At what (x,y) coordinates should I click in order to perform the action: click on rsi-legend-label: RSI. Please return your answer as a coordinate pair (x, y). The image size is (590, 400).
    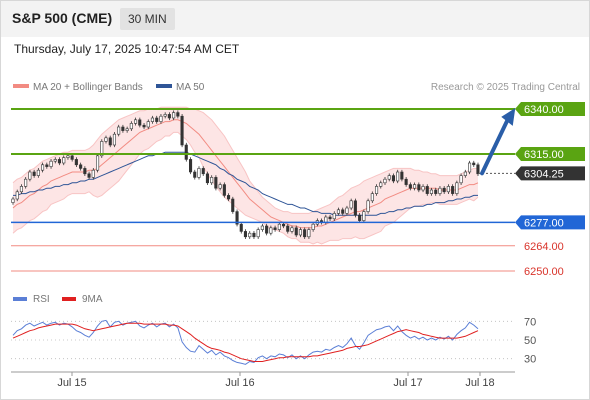
    Looking at the image, I should click on (41, 299).